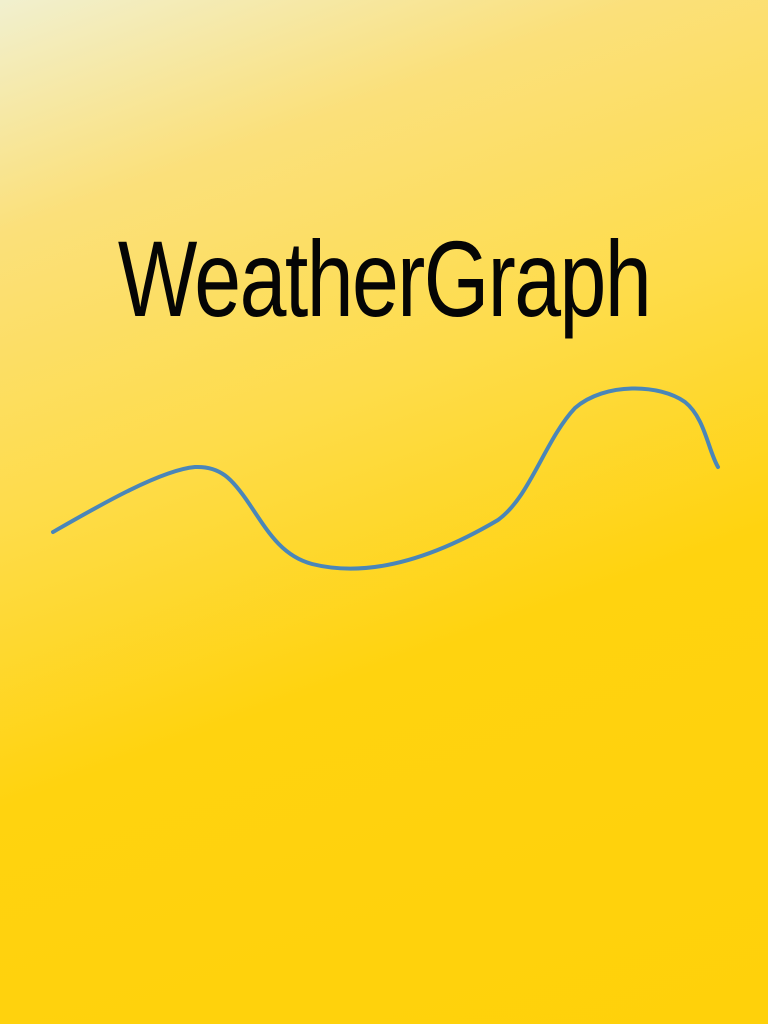 The width and height of the screenshot is (768, 1024). What do you see at coordinates (384, 278) in the screenshot?
I see `app-title: WeatherGraph` at bounding box center [384, 278].